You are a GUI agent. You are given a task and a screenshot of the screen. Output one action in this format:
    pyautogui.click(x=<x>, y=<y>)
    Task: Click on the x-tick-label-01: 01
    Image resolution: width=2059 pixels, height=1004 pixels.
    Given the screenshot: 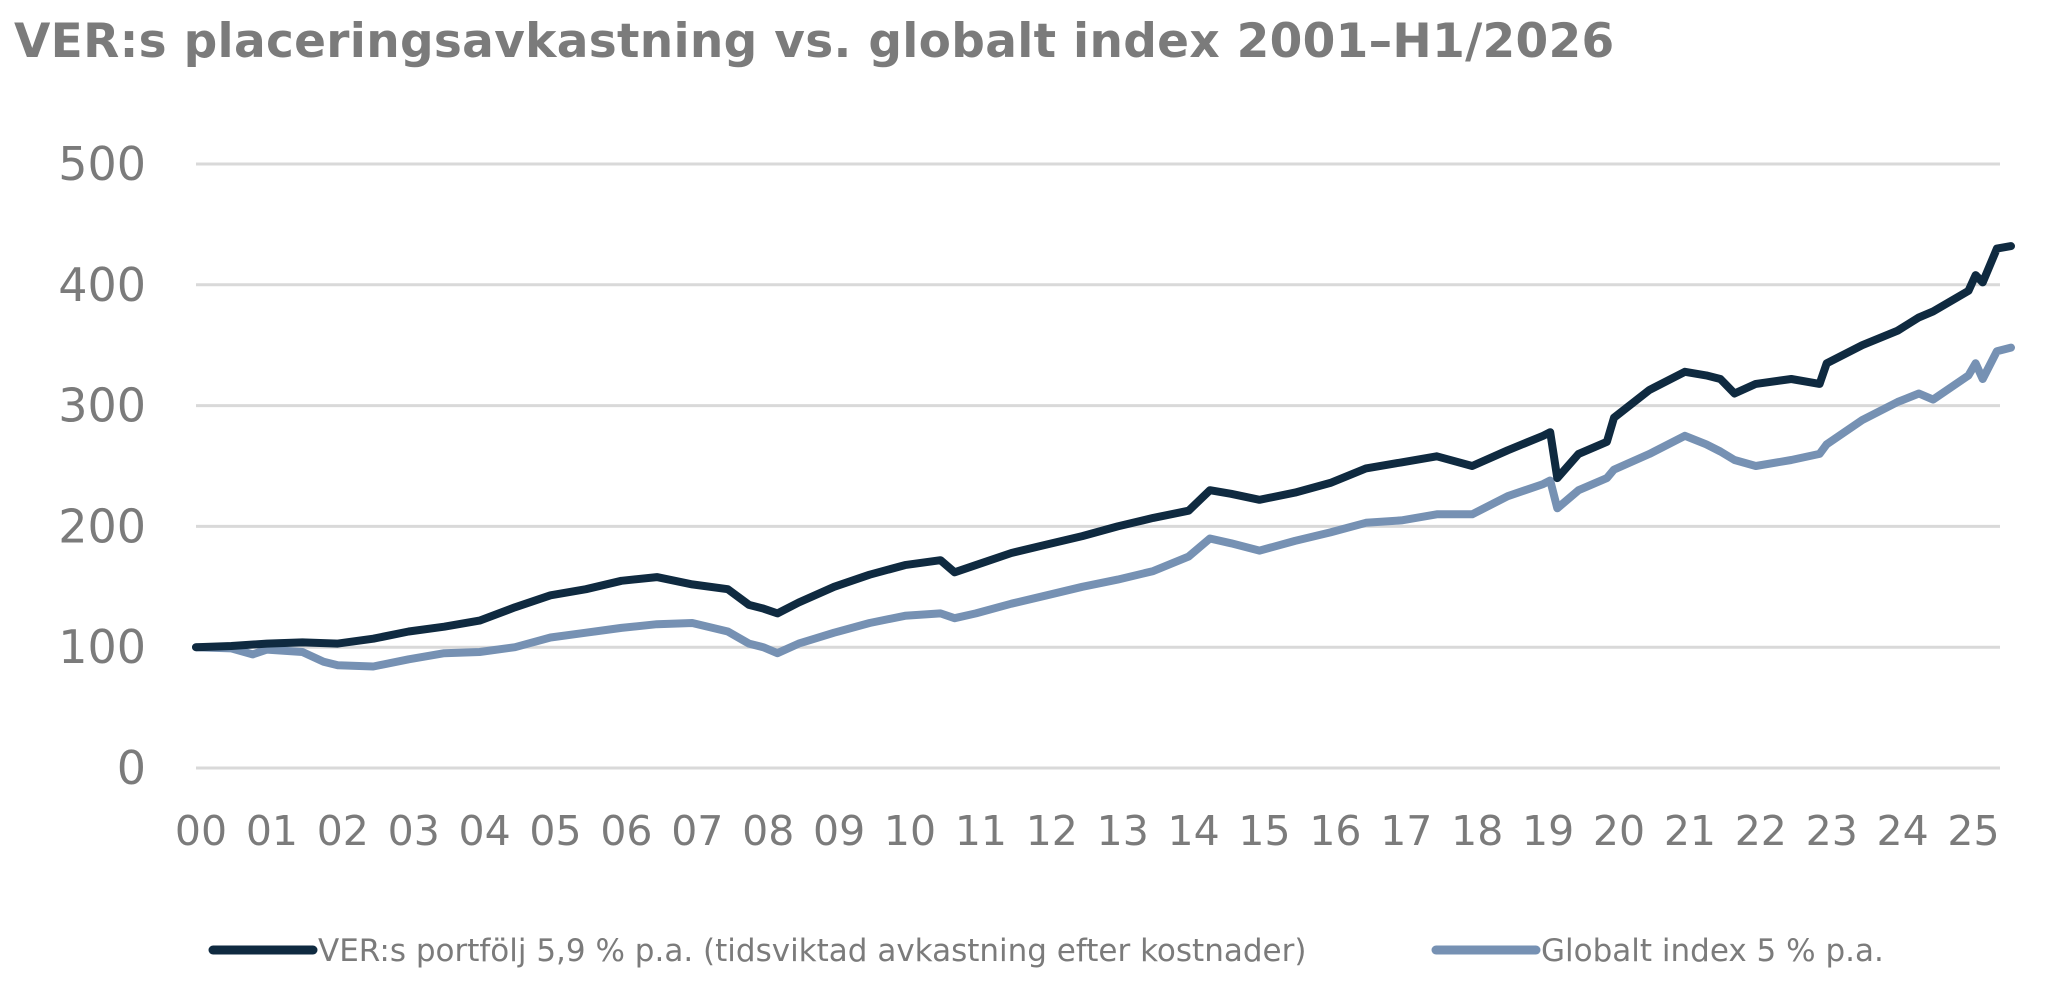 What is the action you would take?
    pyautogui.click(x=272, y=831)
    